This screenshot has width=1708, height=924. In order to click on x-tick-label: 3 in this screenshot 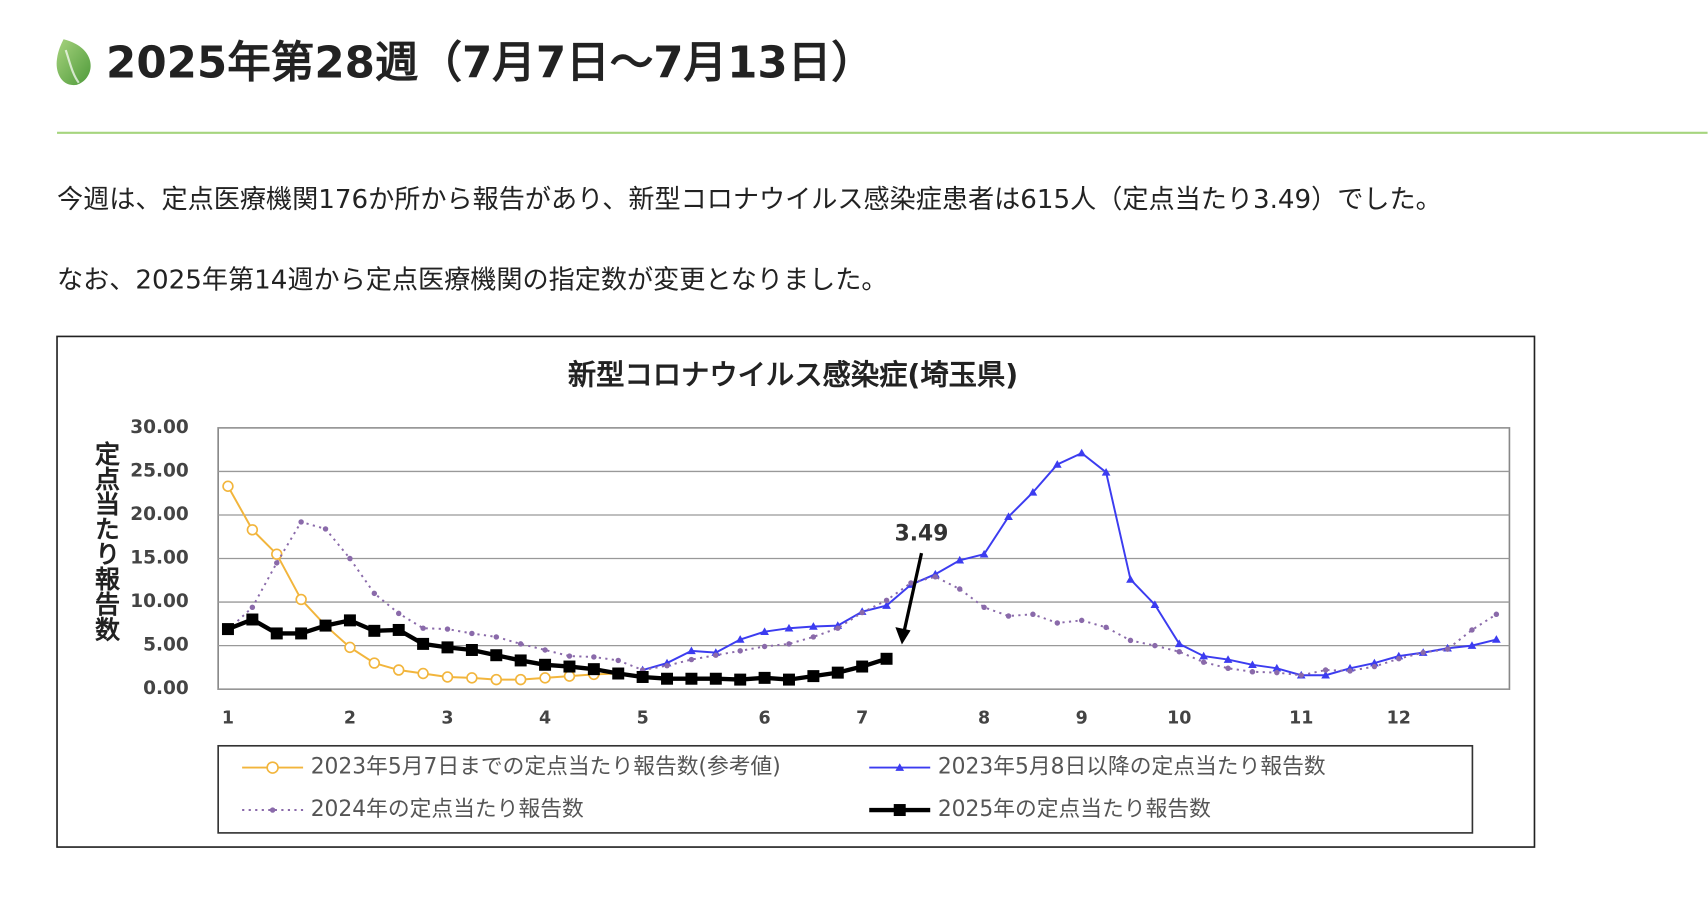, I will do `click(447, 719)`.